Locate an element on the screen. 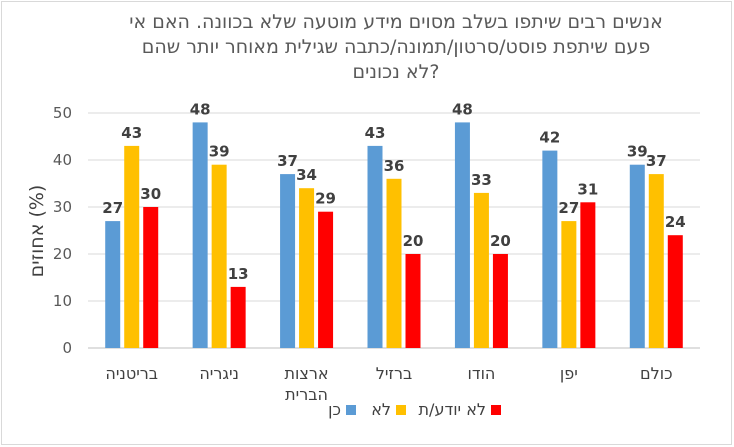 This screenshot has width=734, height=447. data-label: 31 is located at coordinates (587, 189).